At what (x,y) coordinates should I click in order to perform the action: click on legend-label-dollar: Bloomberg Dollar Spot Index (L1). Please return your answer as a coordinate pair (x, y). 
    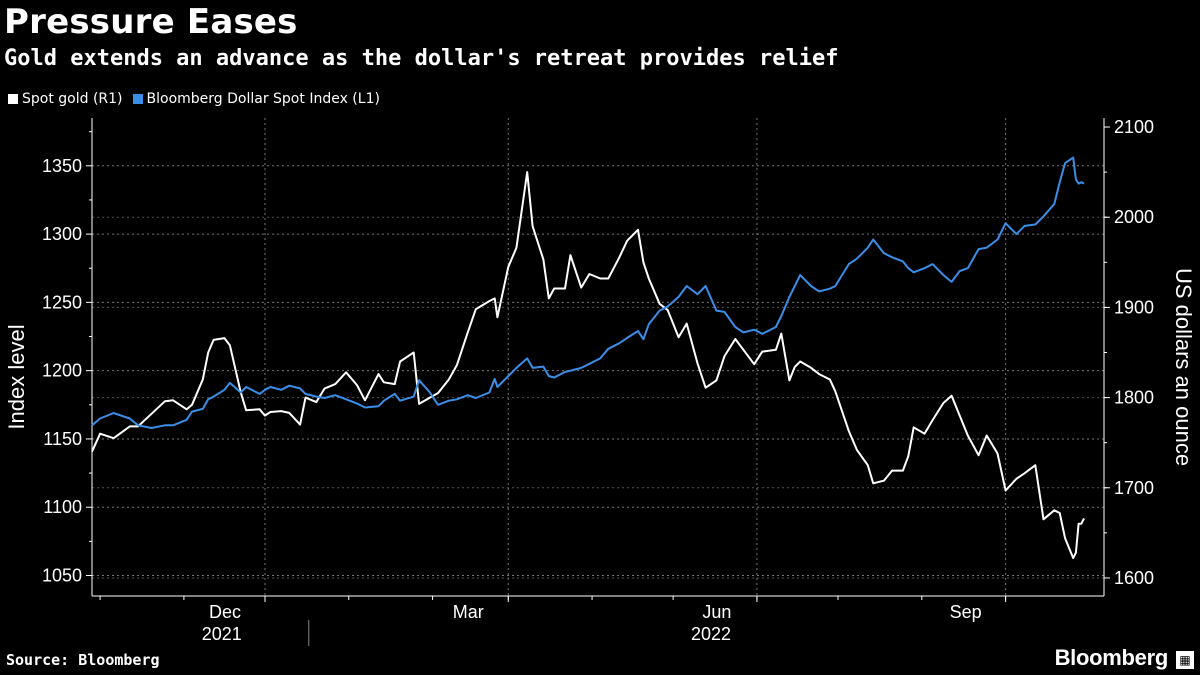
    Looking at the image, I should click on (263, 99).